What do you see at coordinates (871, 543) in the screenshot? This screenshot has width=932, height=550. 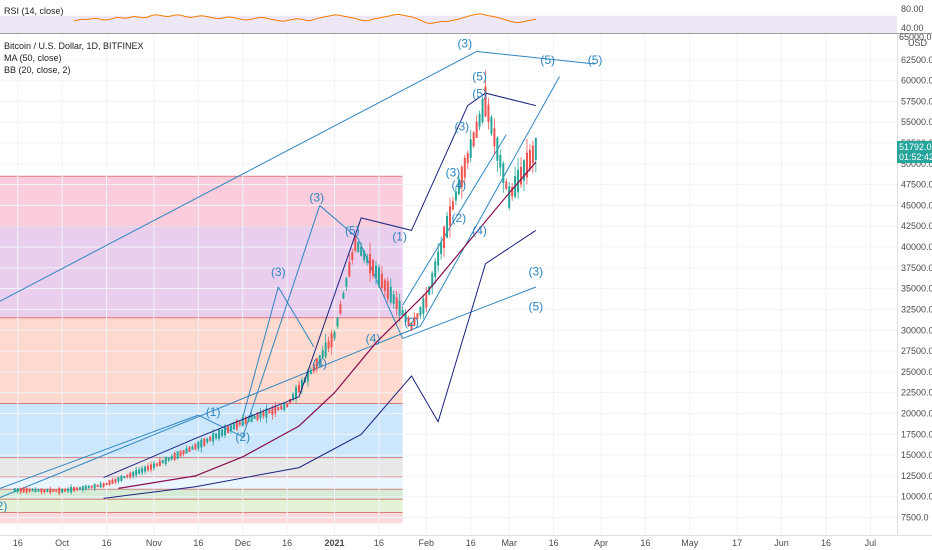 I see `x-tick-label: Jul` at bounding box center [871, 543].